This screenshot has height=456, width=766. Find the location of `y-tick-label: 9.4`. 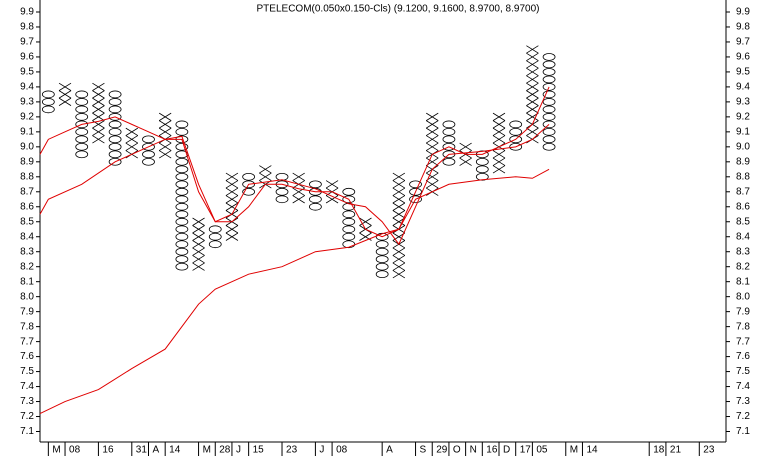

y-tick-label: 9.4 is located at coordinates (27, 87).